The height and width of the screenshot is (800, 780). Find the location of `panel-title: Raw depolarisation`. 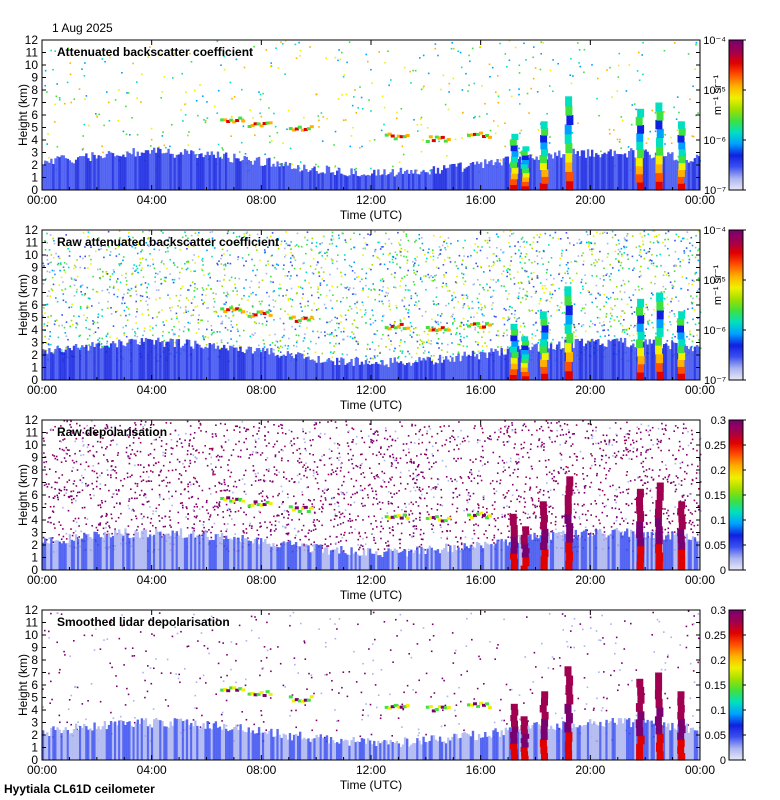

panel-title: Raw depolarisation is located at coordinates (112, 432).